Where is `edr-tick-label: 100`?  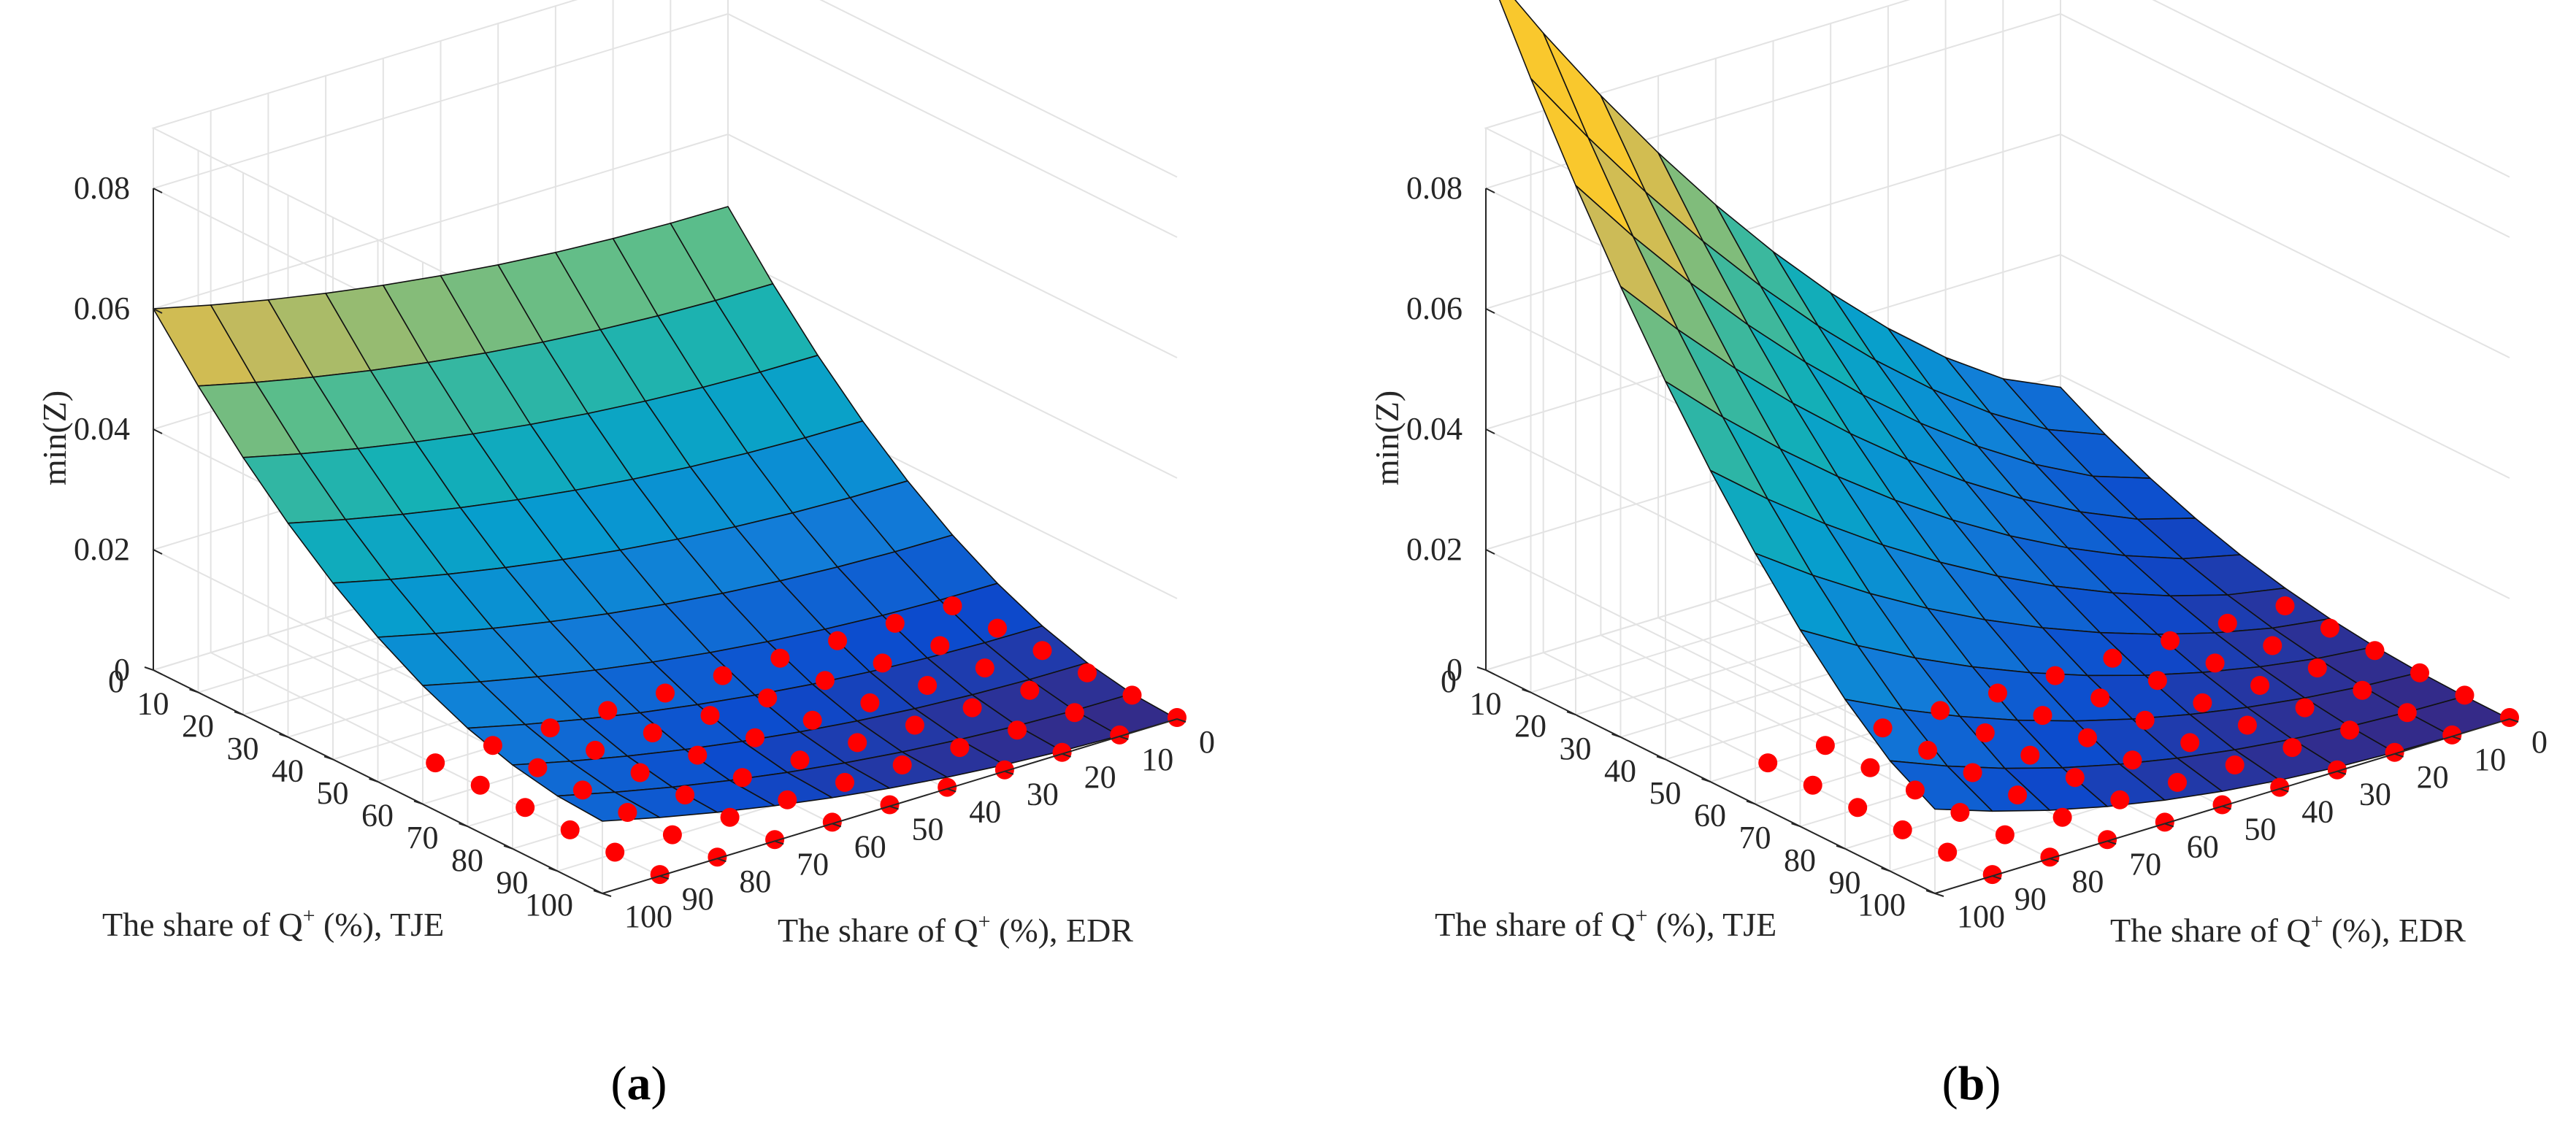
edr-tick-label: 100 is located at coordinates (1981, 916).